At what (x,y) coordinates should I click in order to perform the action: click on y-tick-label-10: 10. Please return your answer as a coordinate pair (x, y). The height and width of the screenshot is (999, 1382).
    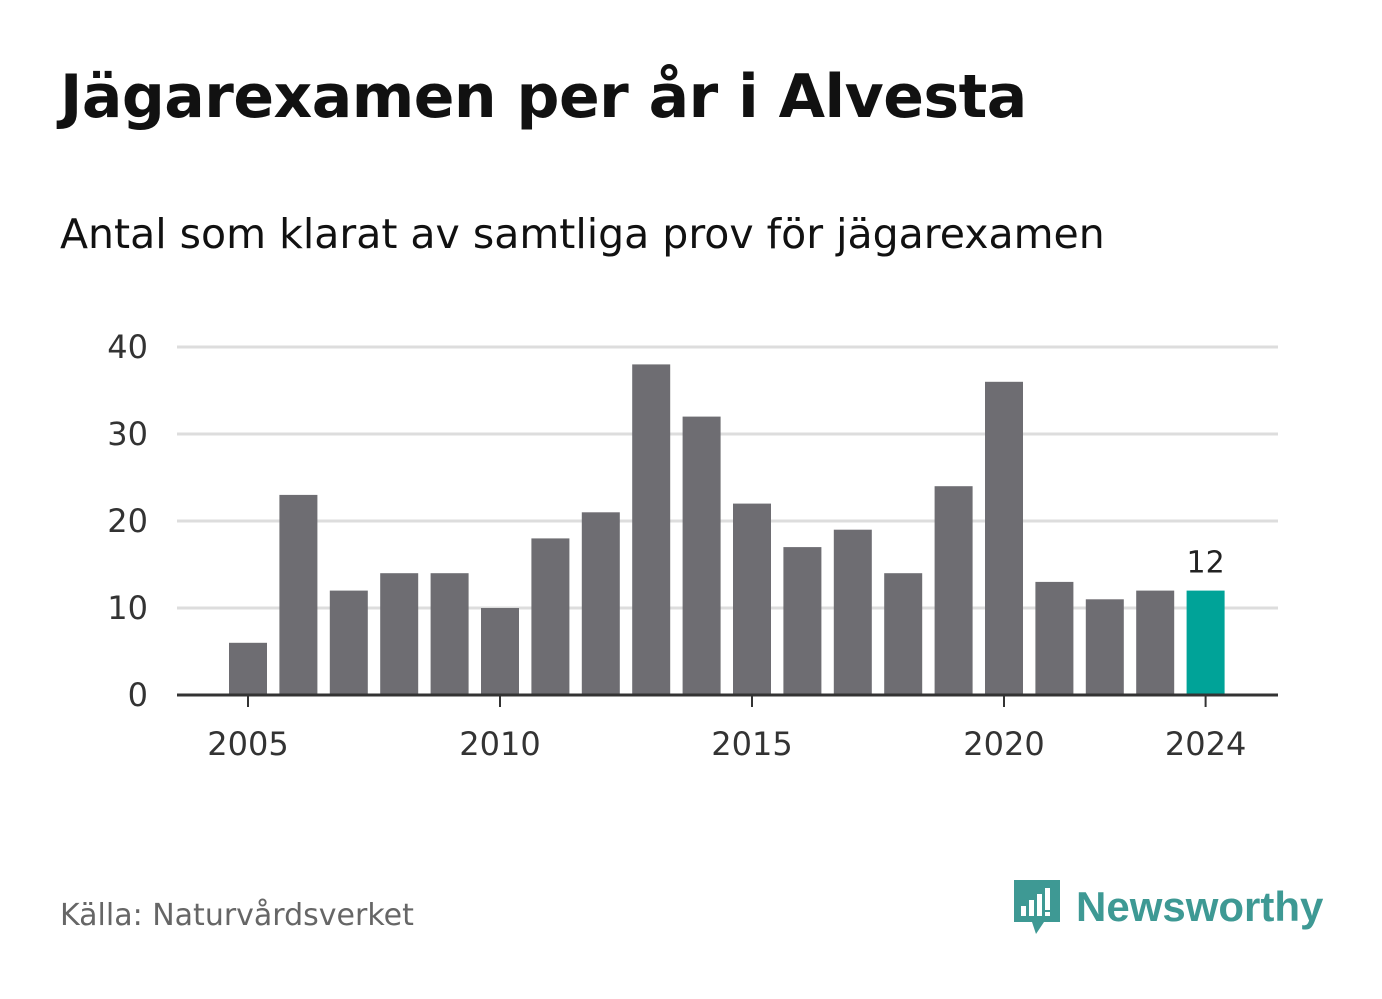
    Looking at the image, I should click on (127, 608).